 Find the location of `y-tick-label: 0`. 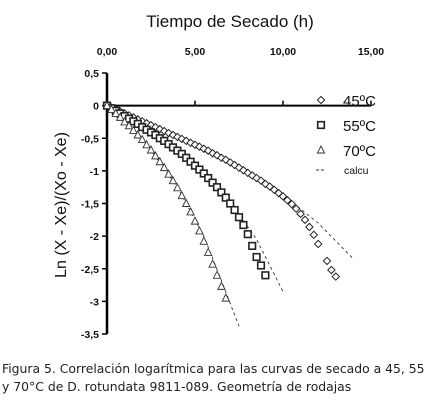

y-tick-label: 0 is located at coordinates (96, 107).